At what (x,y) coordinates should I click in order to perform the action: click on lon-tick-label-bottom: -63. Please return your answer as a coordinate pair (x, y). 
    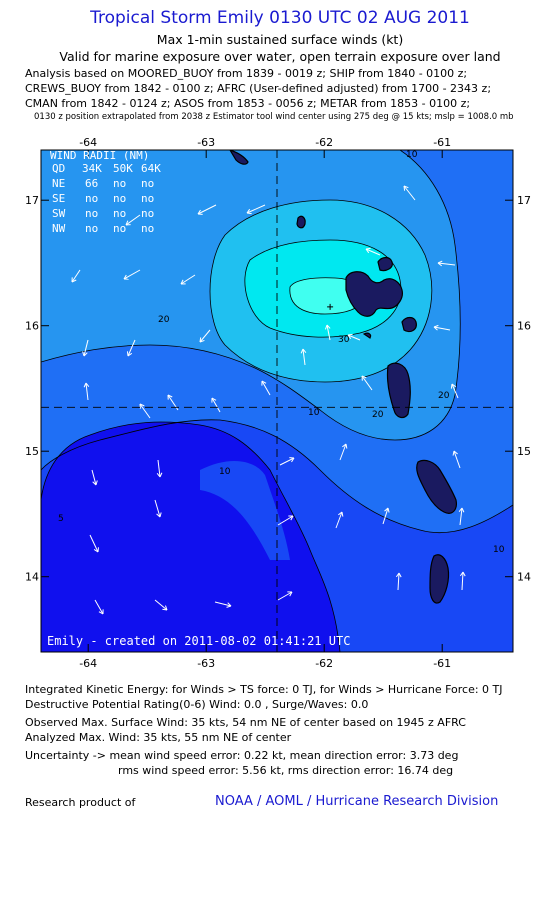
    Looking at the image, I should click on (206, 663).